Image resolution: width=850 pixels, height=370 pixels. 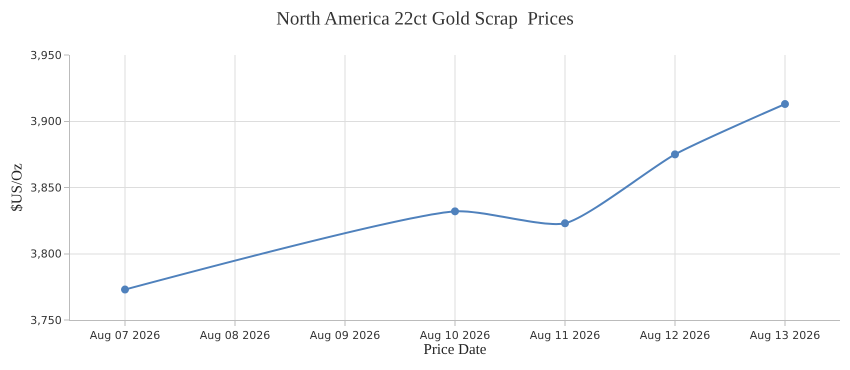 What do you see at coordinates (46, 121) in the screenshot?
I see `y-tick-label: 3,900` at bounding box center [46, 121].